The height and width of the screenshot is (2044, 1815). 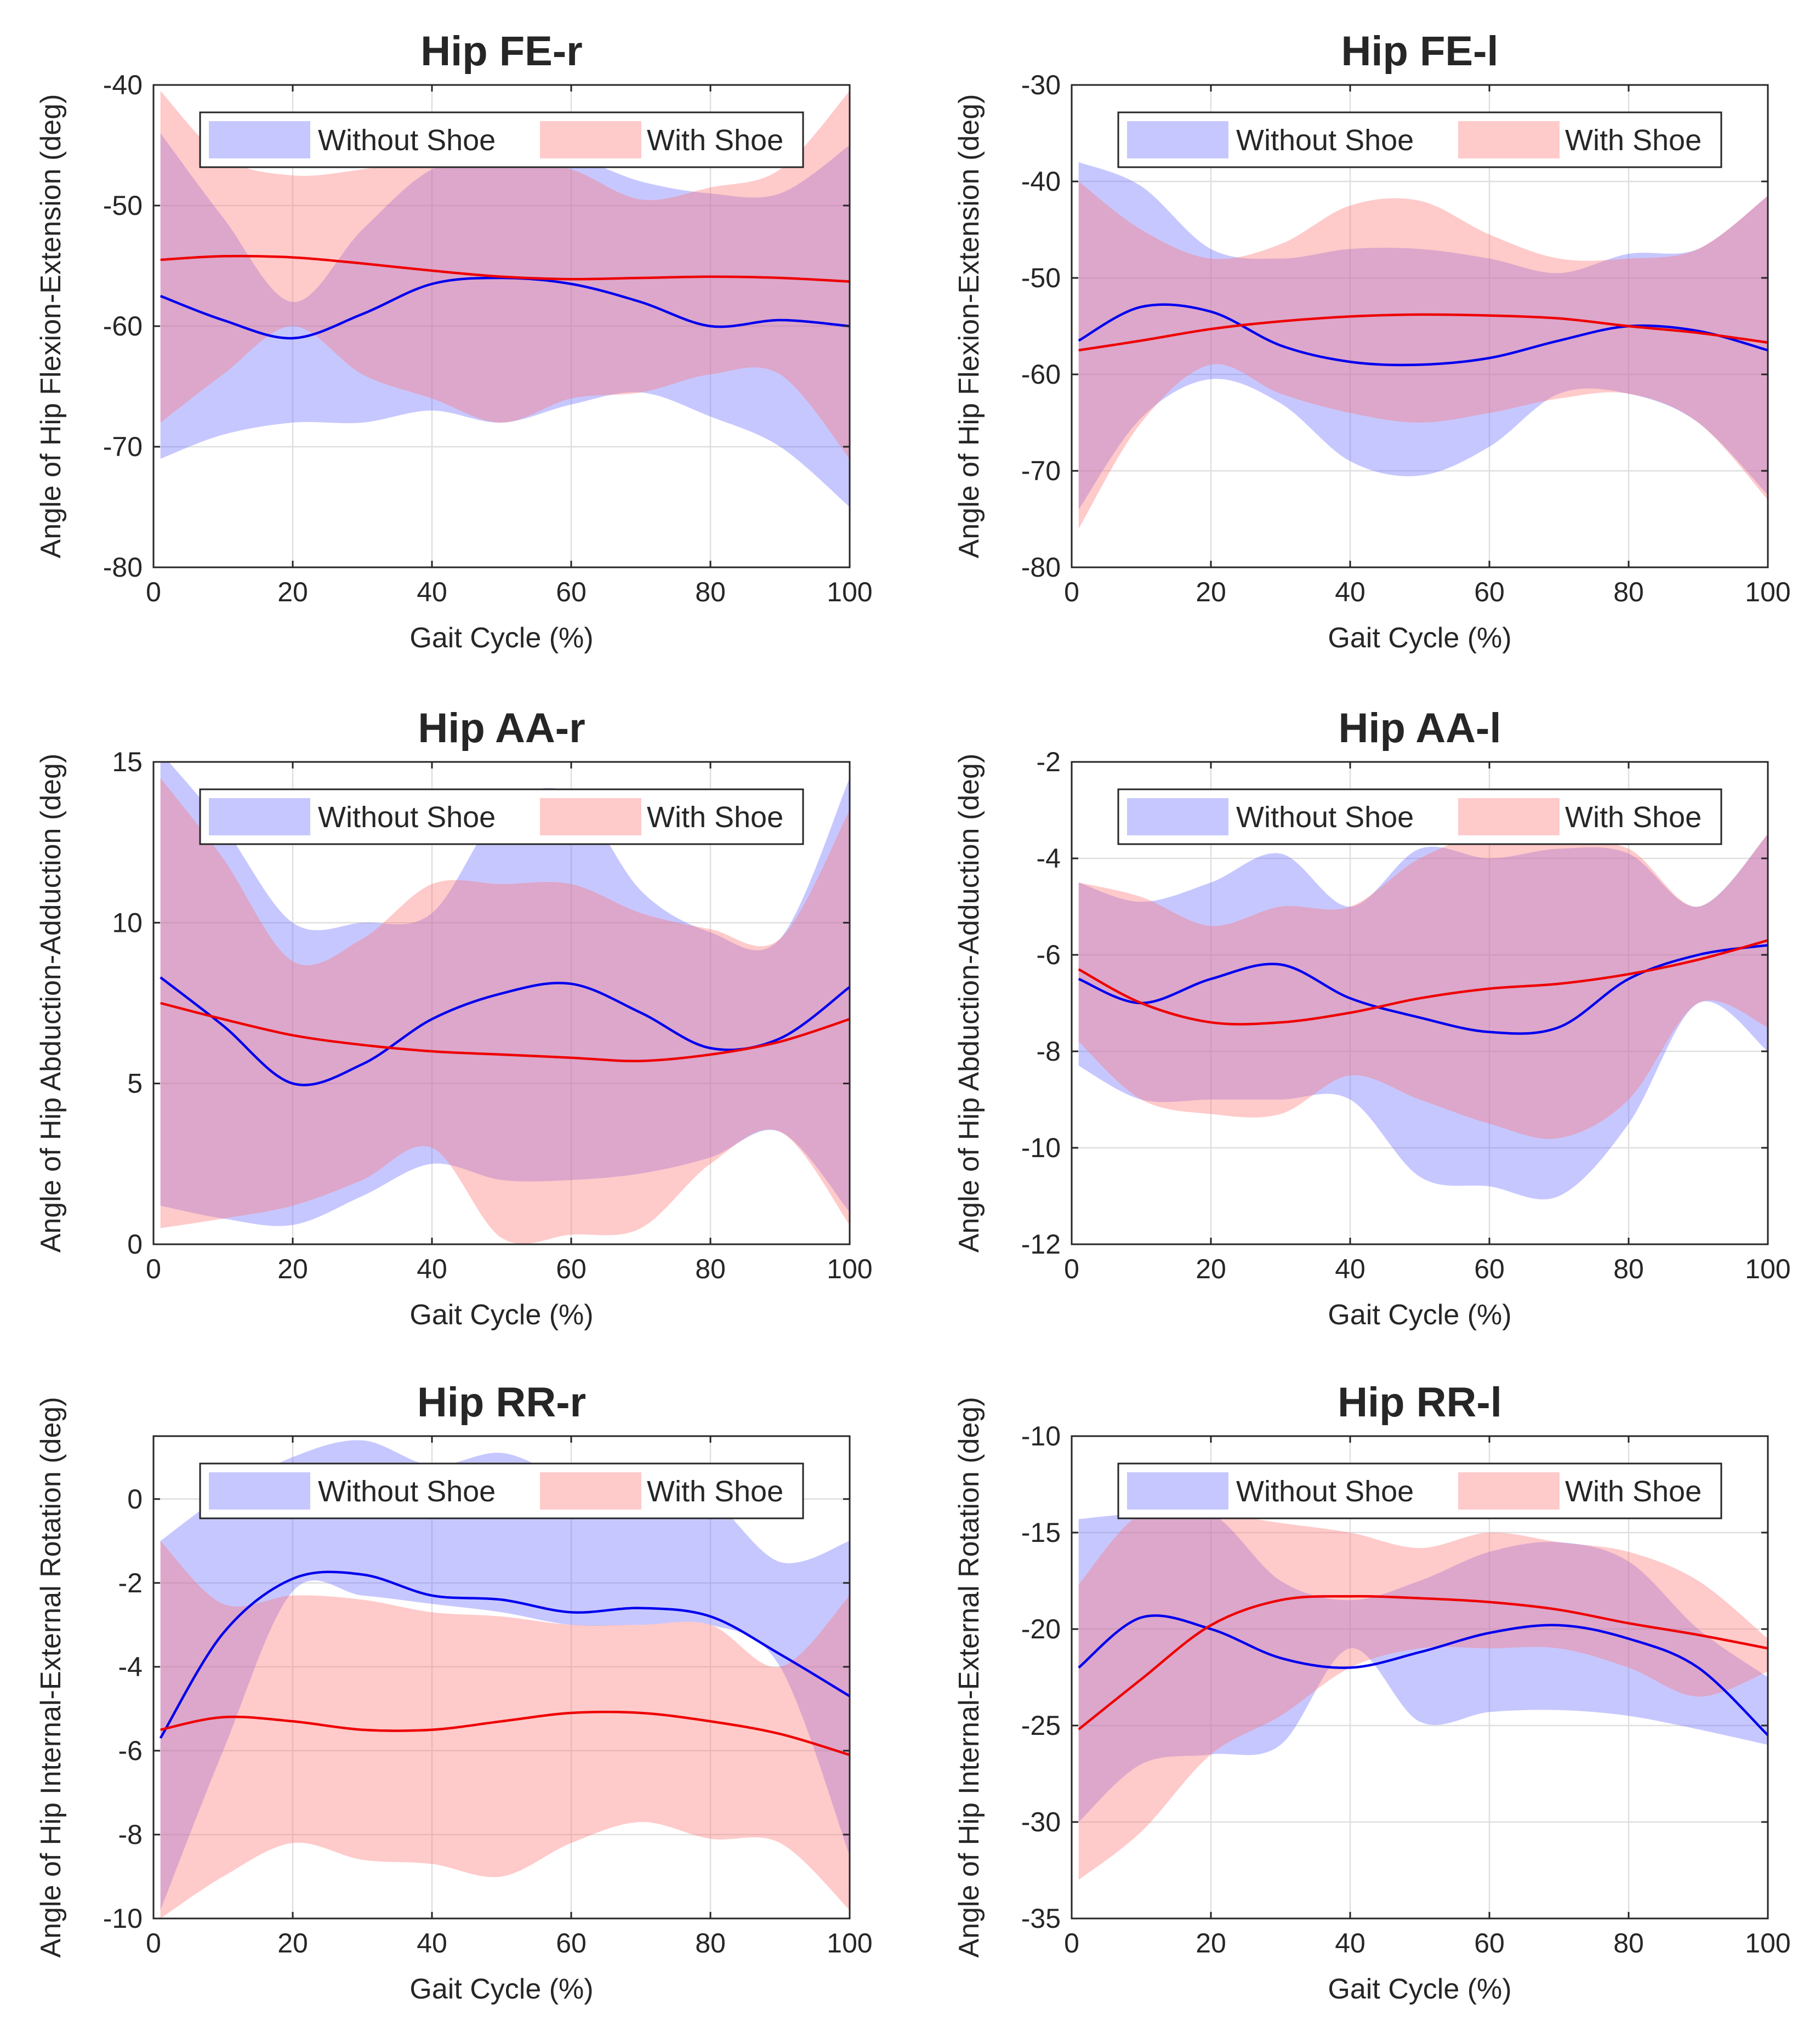 I want to click on y-tick-label: 0, so click(x=135, y=1245).